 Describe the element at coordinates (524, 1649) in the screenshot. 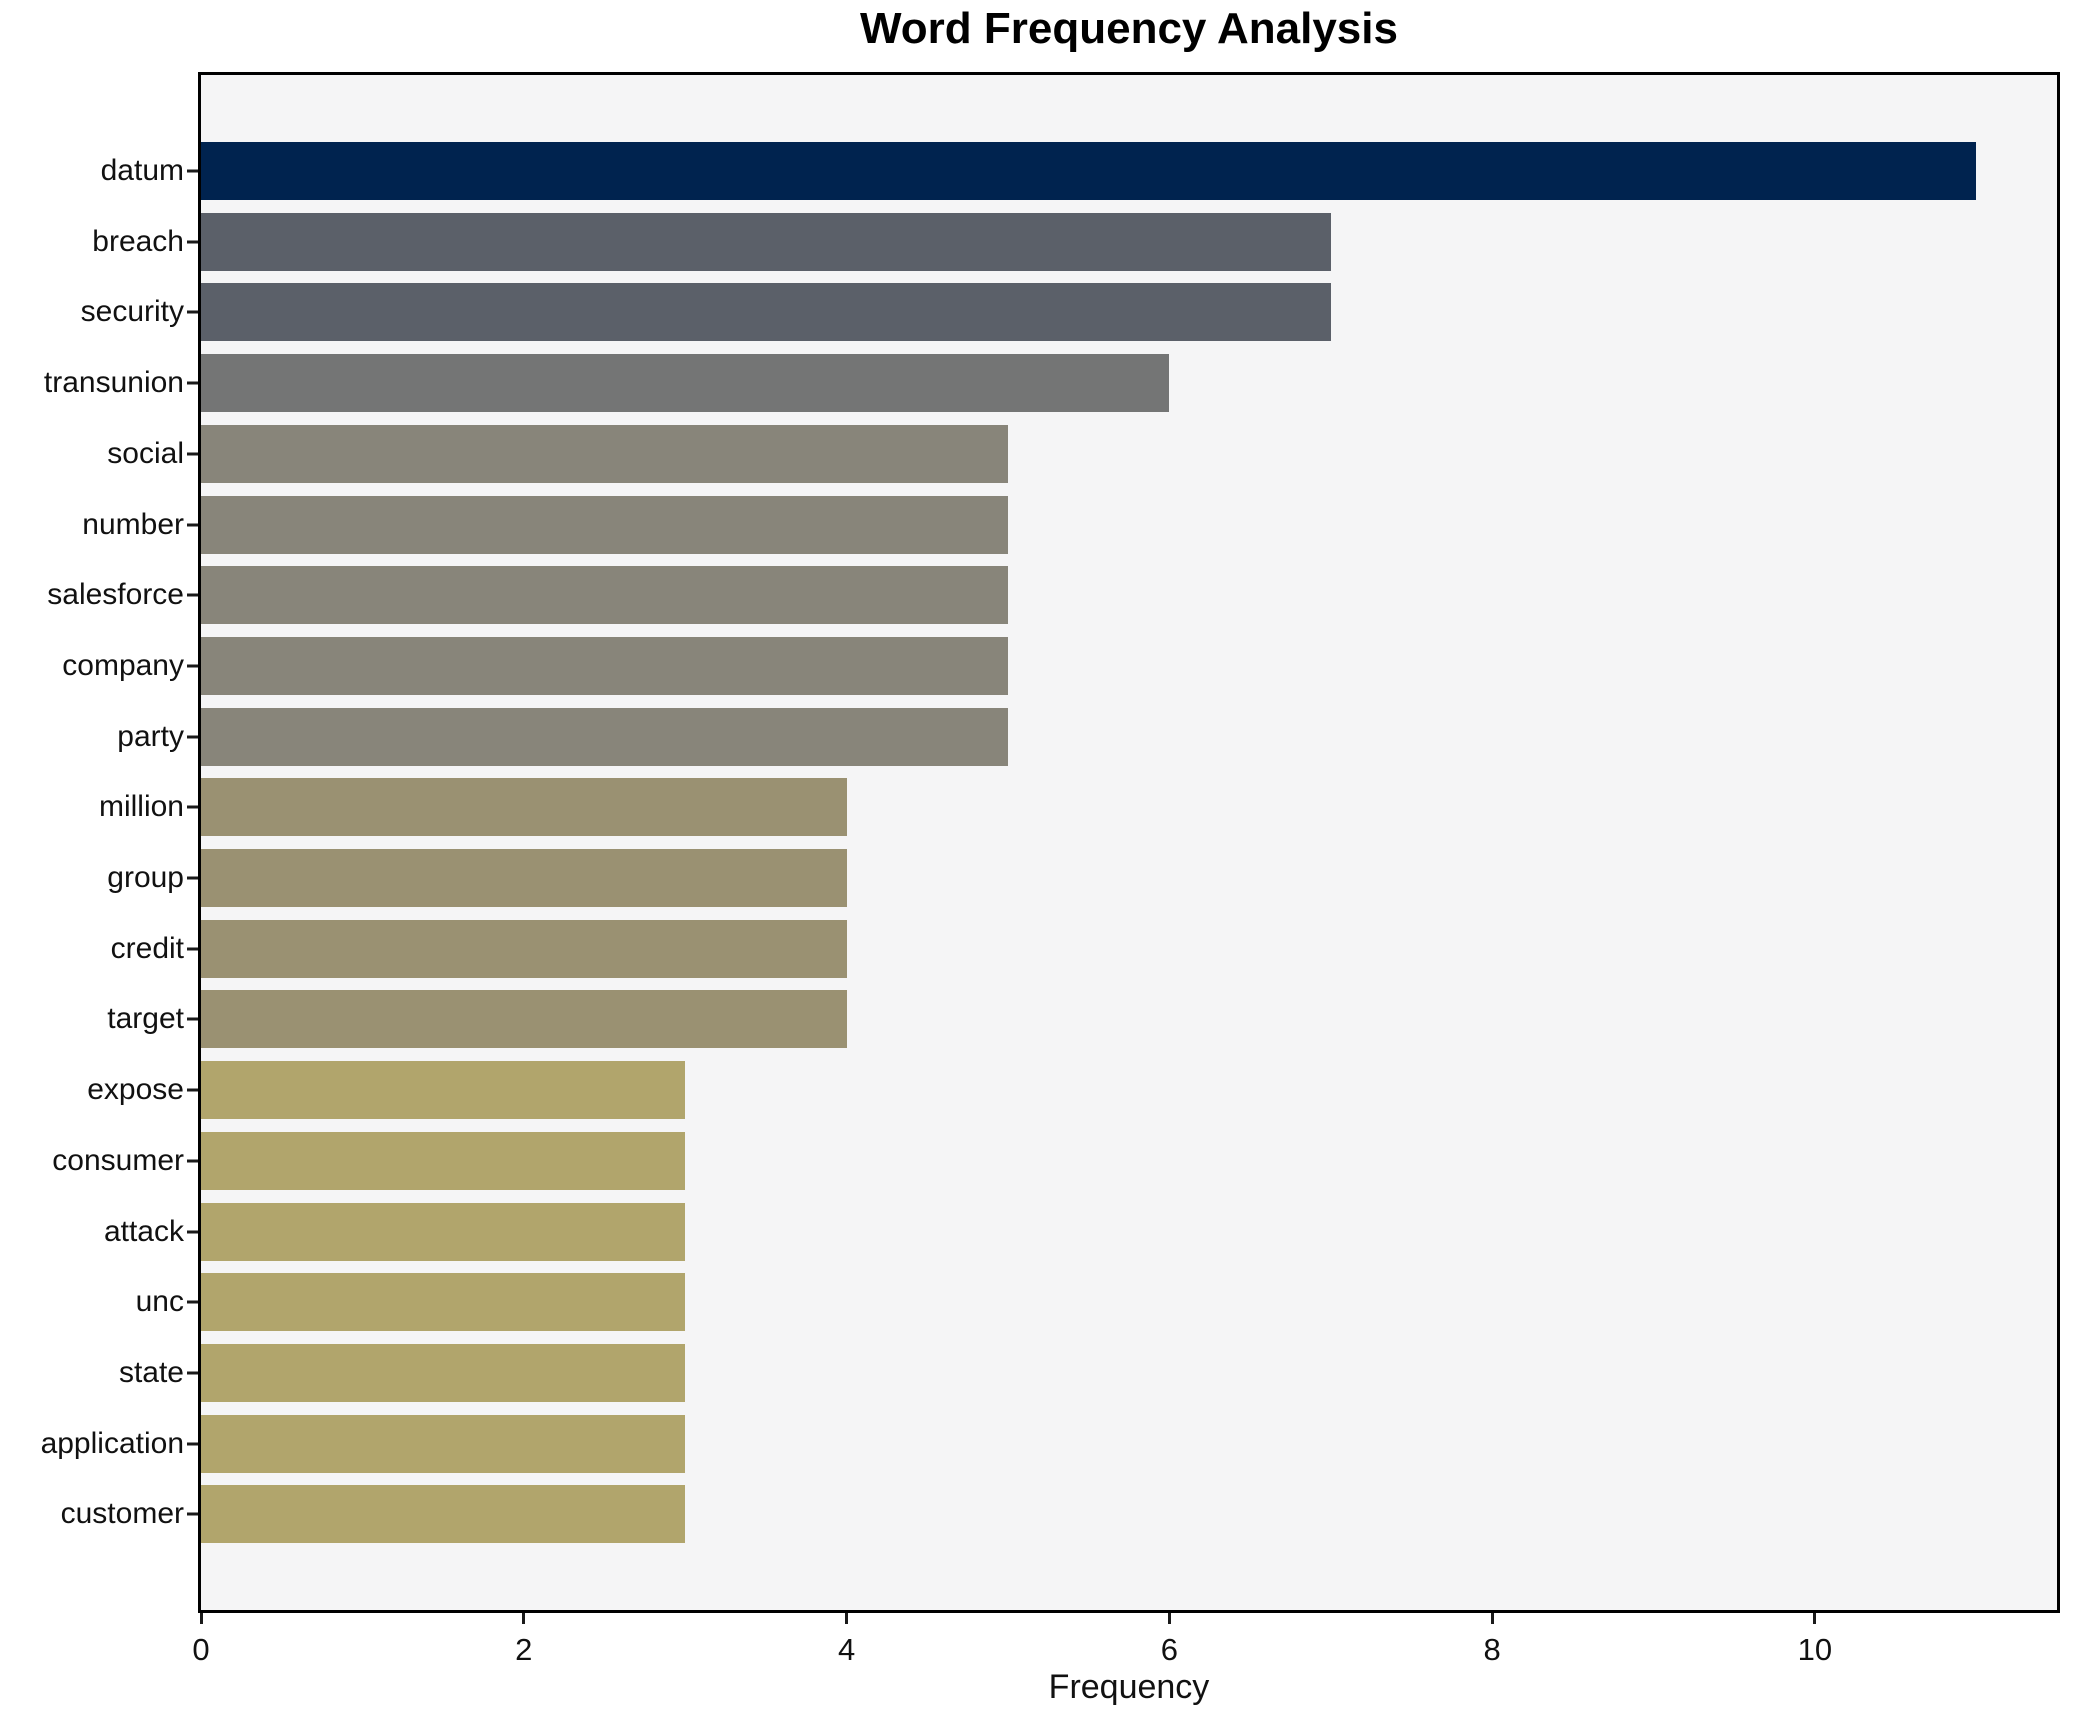

I see `x-tick-label-2: 2` at that location.